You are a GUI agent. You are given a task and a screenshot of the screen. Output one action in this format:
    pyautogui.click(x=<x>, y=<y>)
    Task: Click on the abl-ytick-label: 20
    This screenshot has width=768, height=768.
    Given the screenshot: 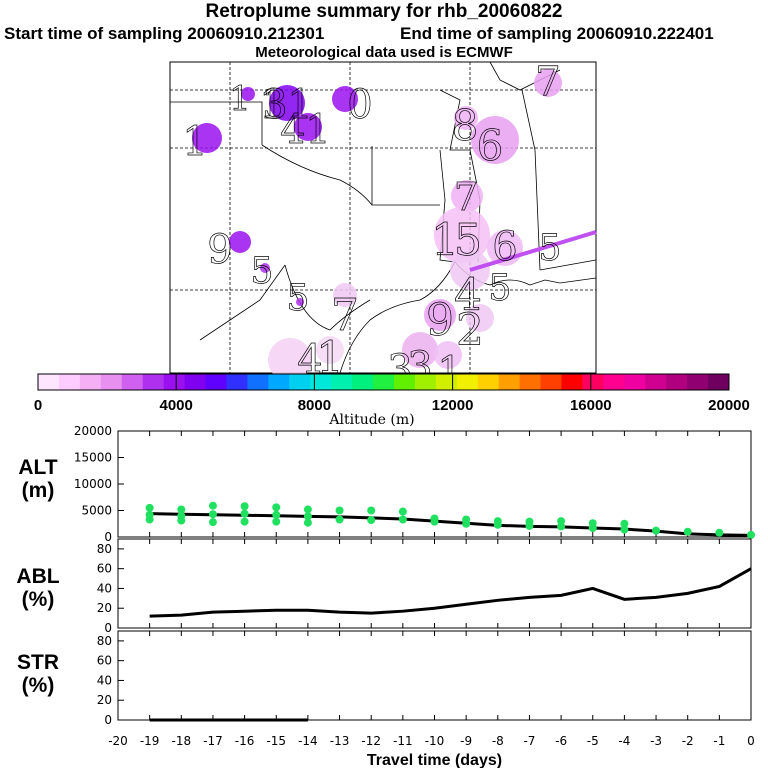 What is the action you would take?
    pyautogui.click(x=104, y=608)
    